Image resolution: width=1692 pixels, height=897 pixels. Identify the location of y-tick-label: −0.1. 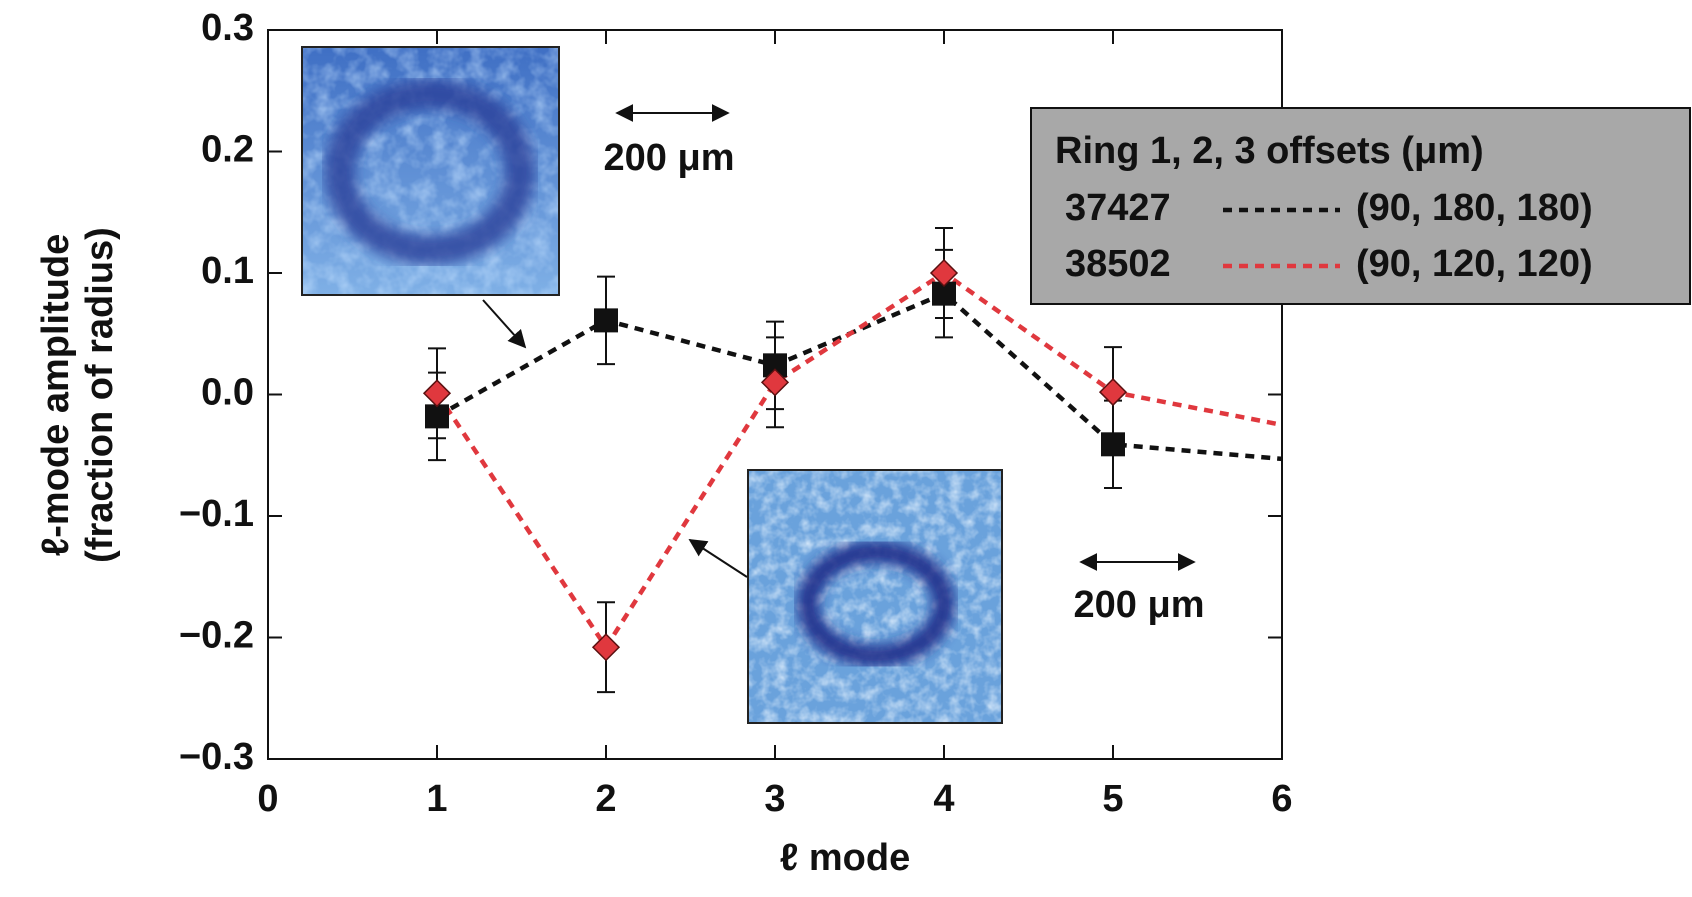
(216, 514).